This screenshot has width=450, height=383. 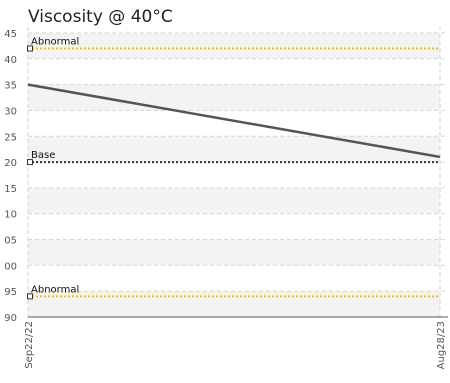 What do you see at coordinates (100, 17) in the screenshot?
I see `chart-title: Viscosity @ 40°C` at bounding box center [100, 17].